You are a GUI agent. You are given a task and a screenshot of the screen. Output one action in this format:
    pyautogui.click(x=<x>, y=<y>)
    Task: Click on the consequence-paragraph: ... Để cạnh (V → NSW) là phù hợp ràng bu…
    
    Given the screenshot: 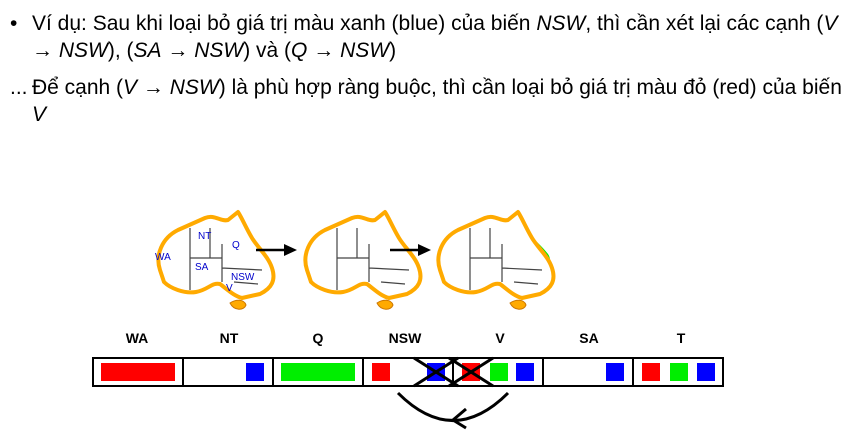 What is the action you would take?
    pyautogui.click(x=427, y=101)
    